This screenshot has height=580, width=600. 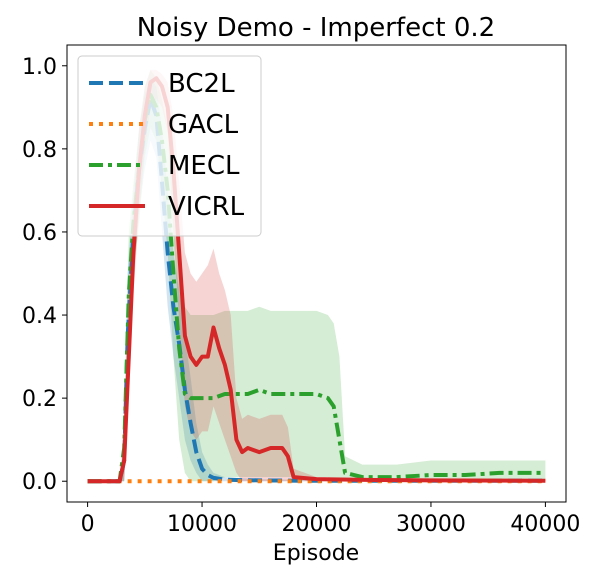 I want to click on x-tick-label: 30000, so click(x=431, y=524).